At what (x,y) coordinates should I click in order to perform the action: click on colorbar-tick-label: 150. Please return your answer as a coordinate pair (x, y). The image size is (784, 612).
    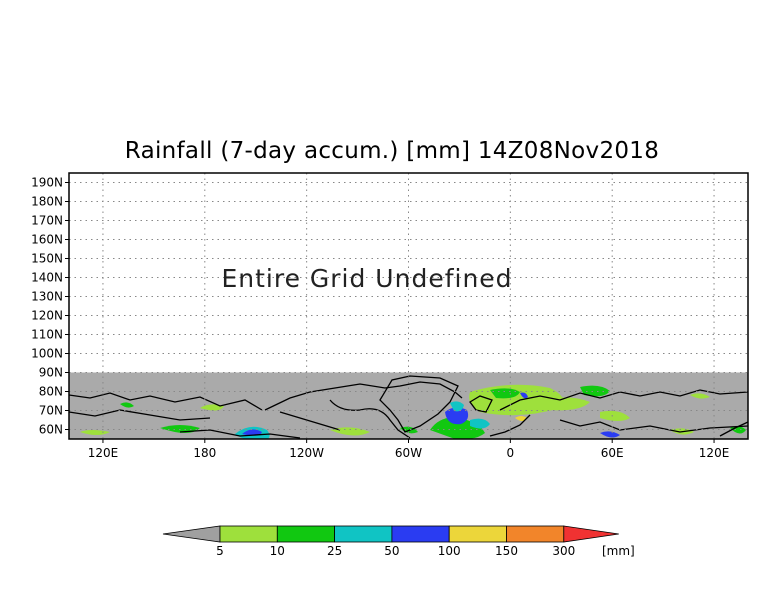
    Looking at the image, I should click on (506, 551).